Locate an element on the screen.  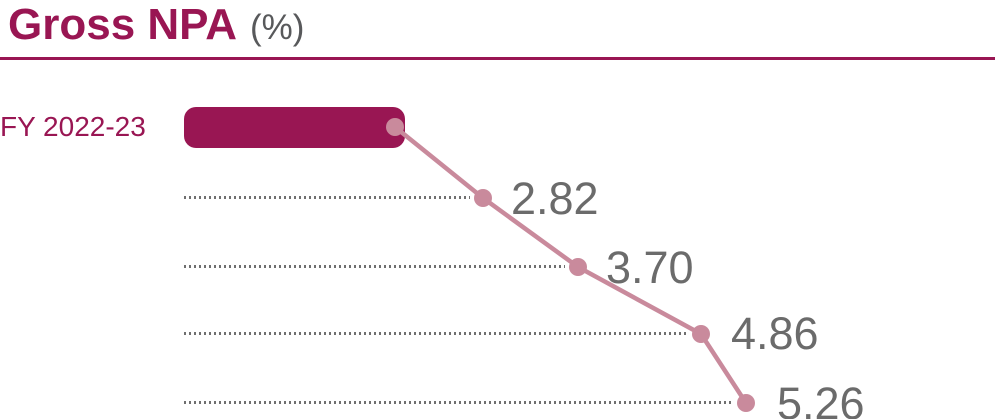
value-label-2: 2.82 is located at coordinates (555, 198).